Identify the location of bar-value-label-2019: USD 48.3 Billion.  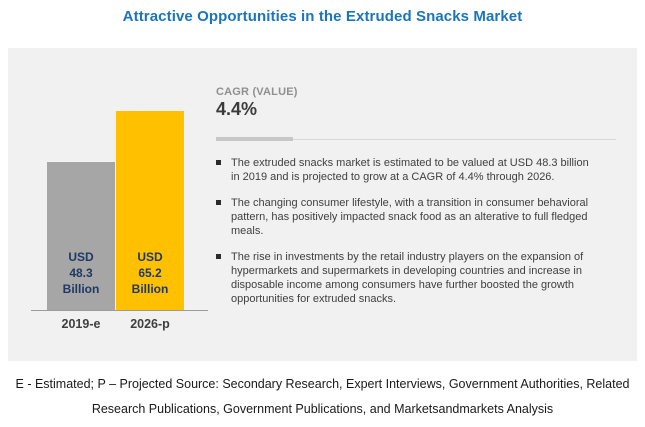
(81, 273).